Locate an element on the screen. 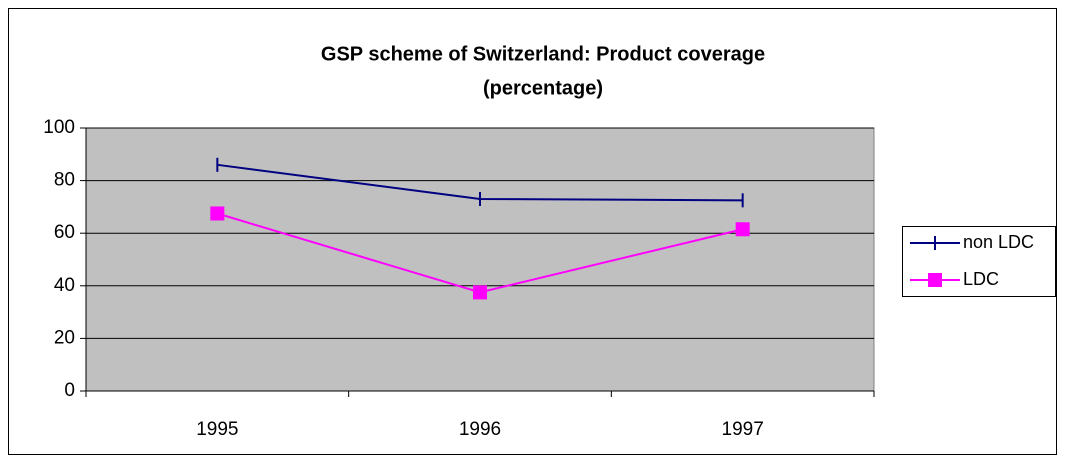 This screenshot has width=1066, height=457. legend-label: non LDC is located at coordinates (998, 242).